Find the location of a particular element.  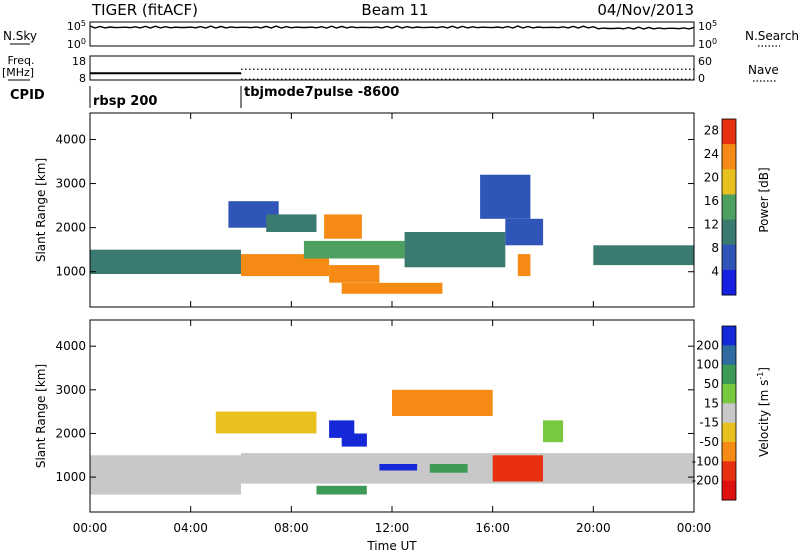

nsky-panel: N.Sky 105 100 105 100 N.Search is located at coordinates (401, 35).